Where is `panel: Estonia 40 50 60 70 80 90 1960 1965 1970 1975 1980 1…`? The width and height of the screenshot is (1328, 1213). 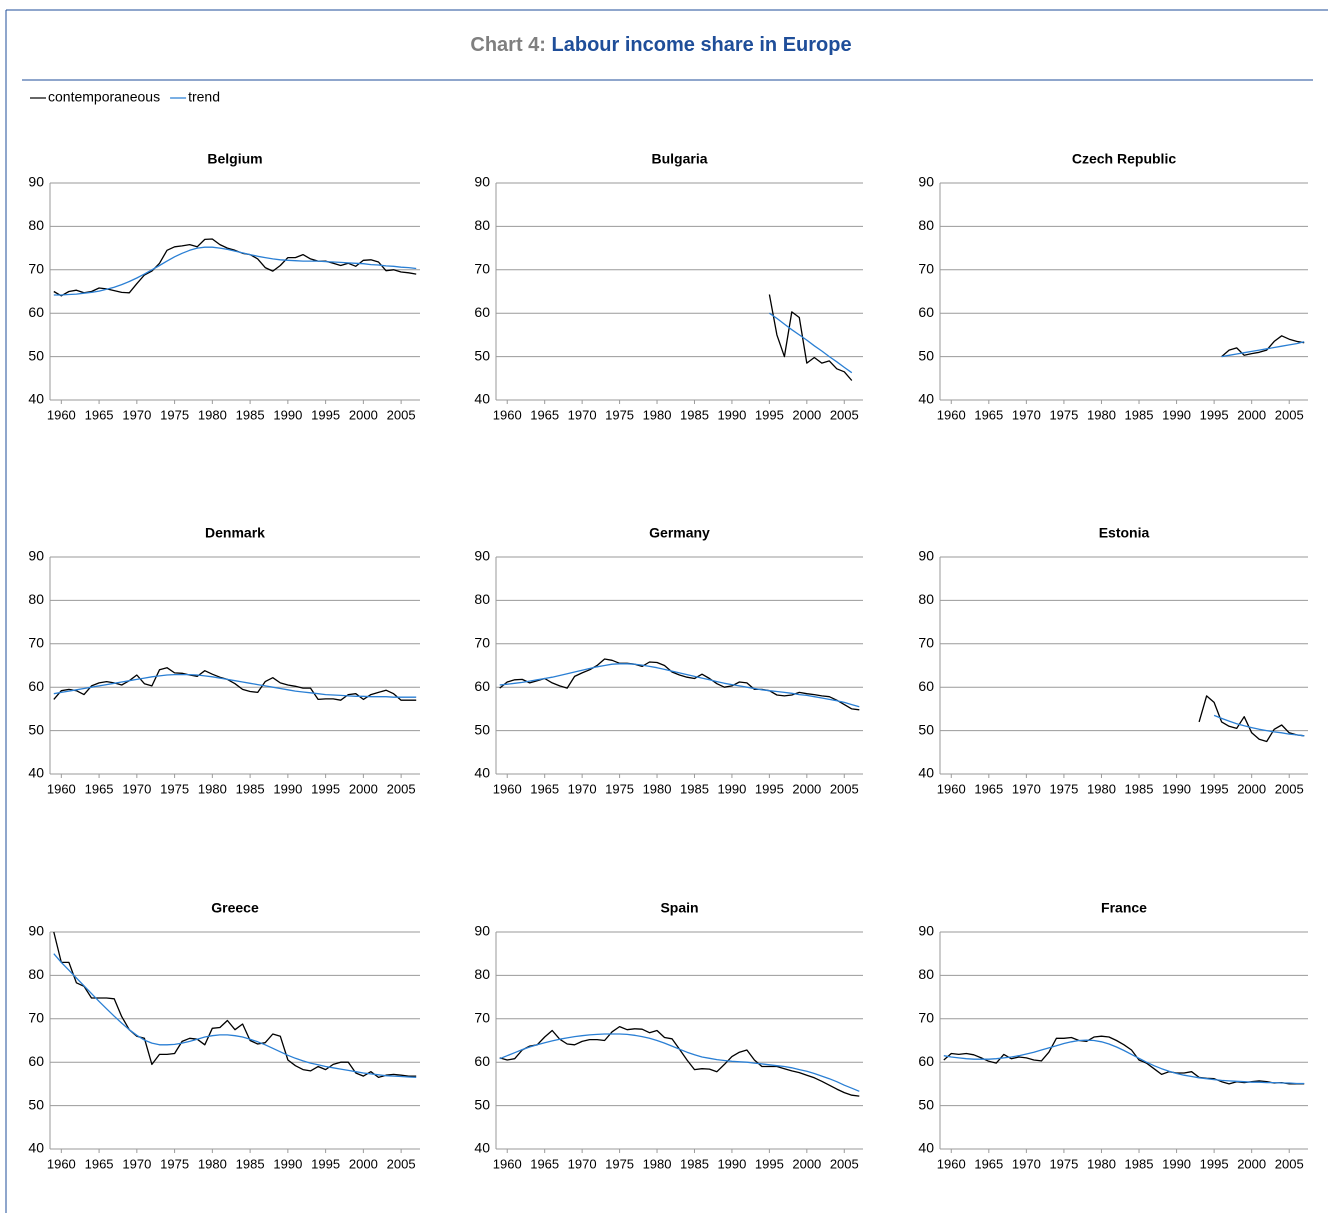 panel: Estonia 40 50 60 70 80 90 1960 1965 1970 1975 1980 1… is located at coordinates (1113, 660).